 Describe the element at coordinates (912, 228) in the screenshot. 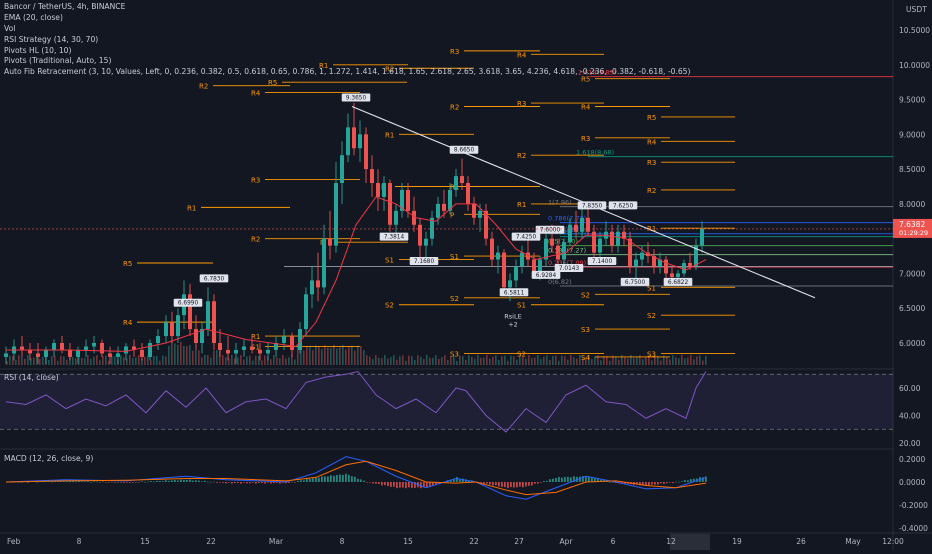

I see `last-price-badge` at that location.